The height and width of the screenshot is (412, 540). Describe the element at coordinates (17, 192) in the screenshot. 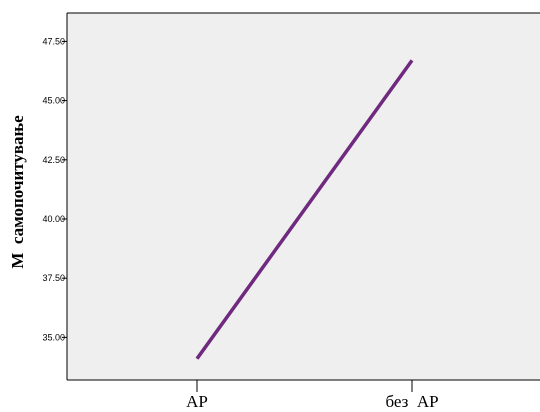

I see `y-axis-label: M самопочитување` at that location.